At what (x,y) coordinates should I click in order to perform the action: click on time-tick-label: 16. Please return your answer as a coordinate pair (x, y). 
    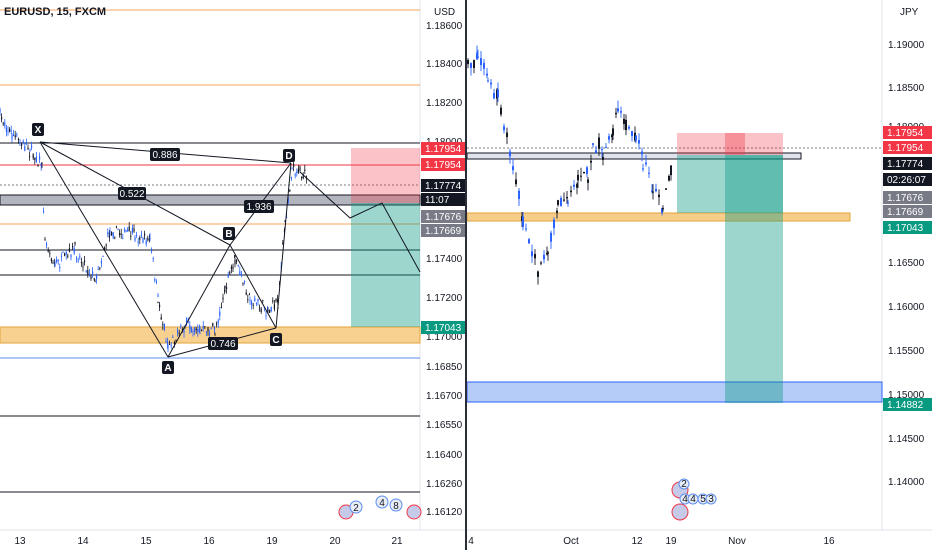
    Looking at the image, I should click on (209, 541).